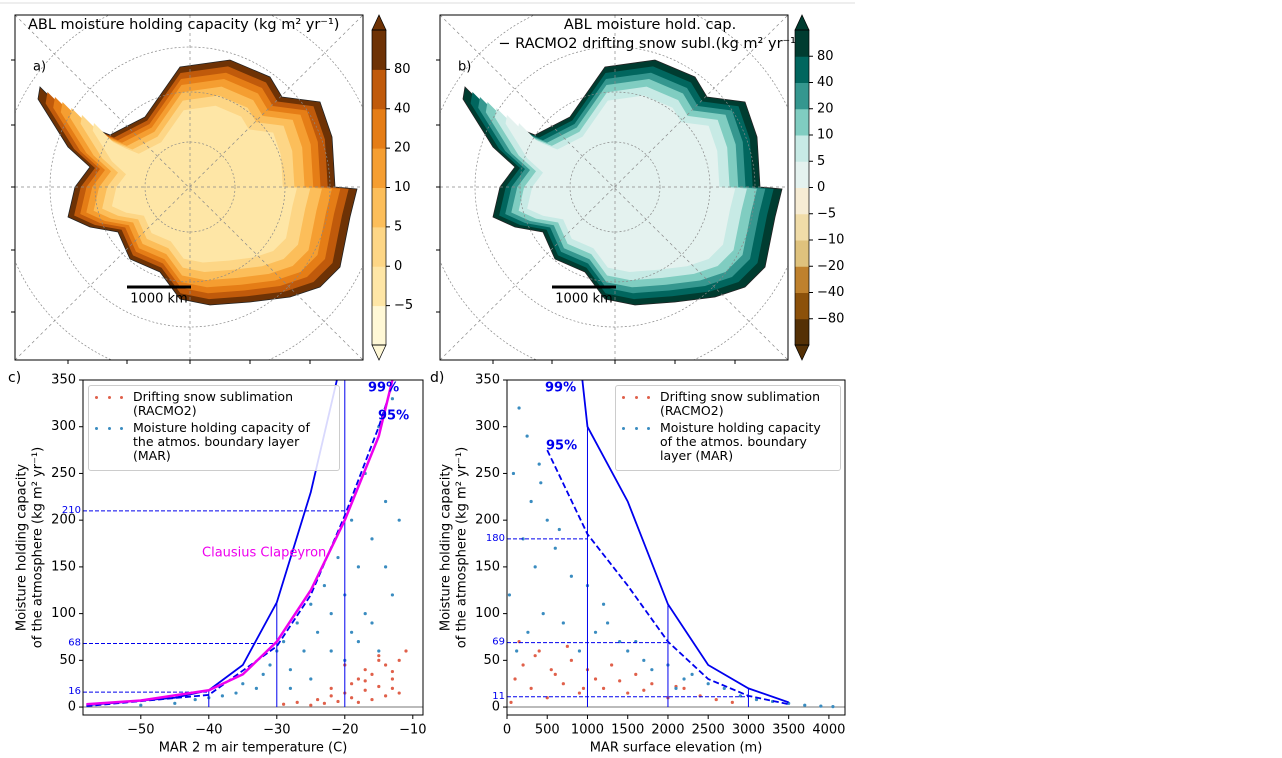  What do you see at coordinates (72, 707) in the screenshot?
I see `y-tick-label: 0` at bounding box center [72, 707].